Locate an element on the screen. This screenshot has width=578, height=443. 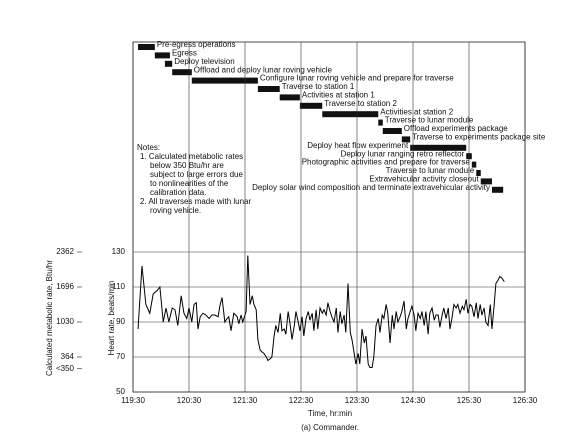
task-label: Activities at station 2 is located at coordinates (416, 111).